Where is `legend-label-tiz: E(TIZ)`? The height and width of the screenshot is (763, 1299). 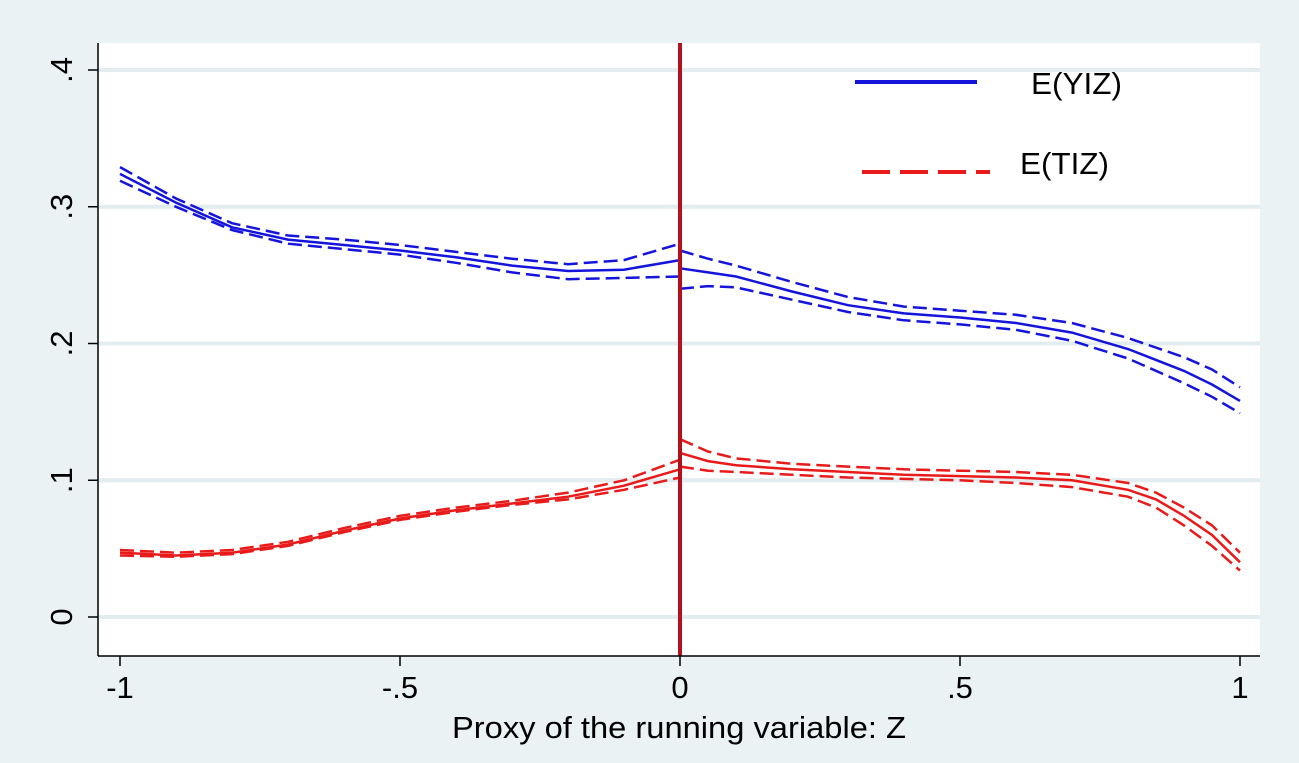
legend-label-tiz: E(TIZ) is located at coordinates (1064, 163).